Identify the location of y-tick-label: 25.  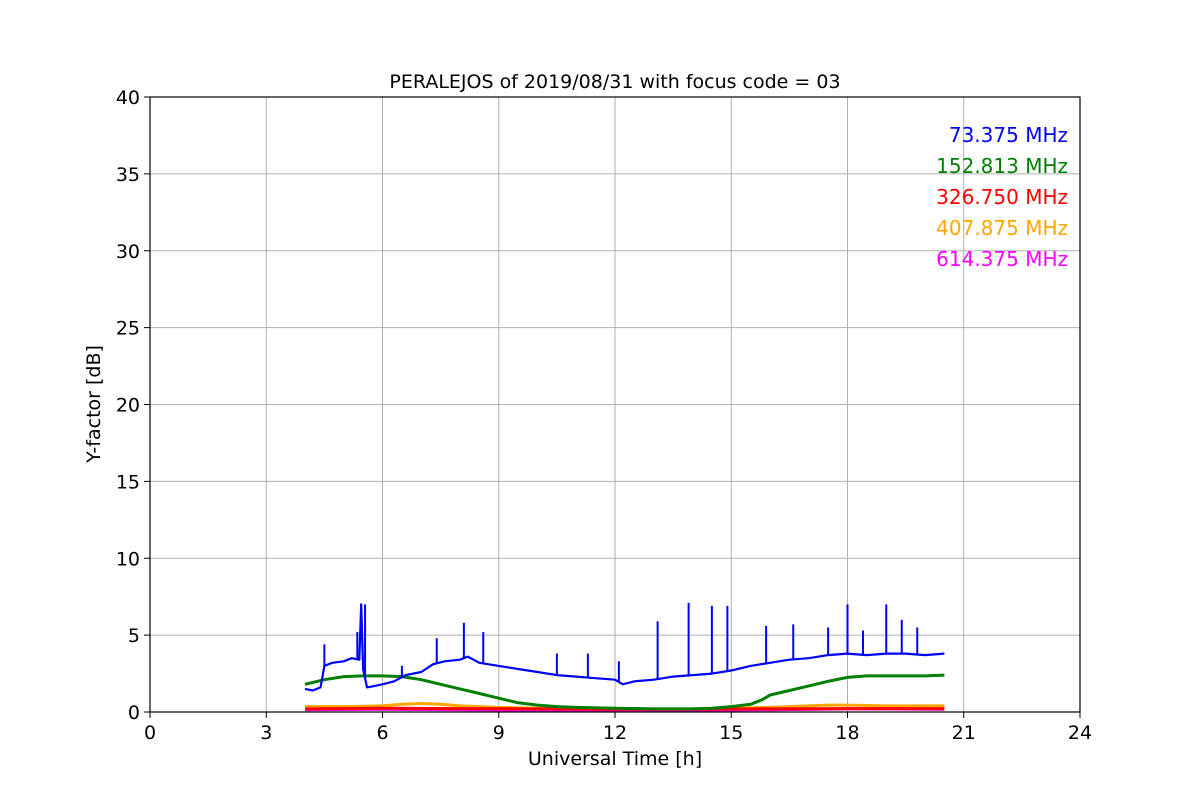
(128, 329).